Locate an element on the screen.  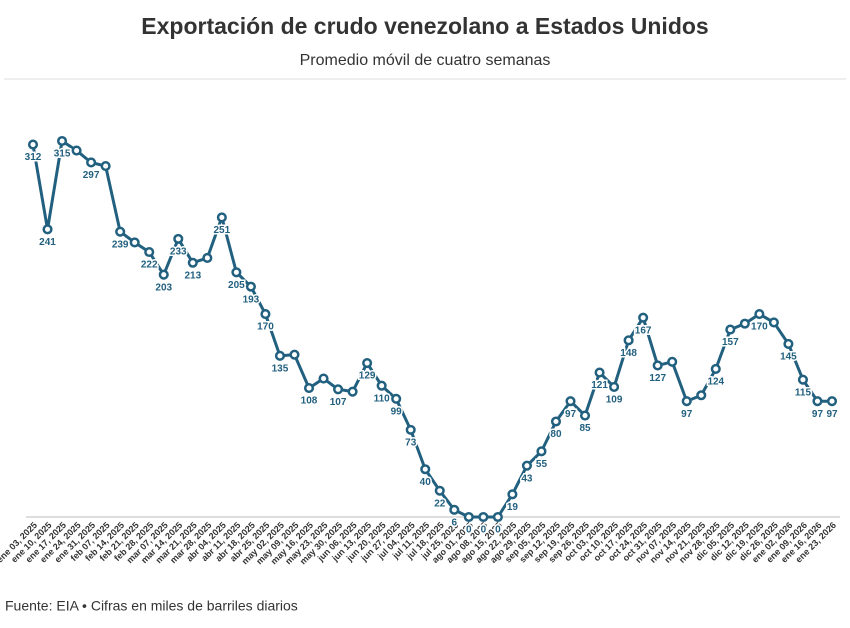
data-label: 129 is located at coordinates (367, 376).